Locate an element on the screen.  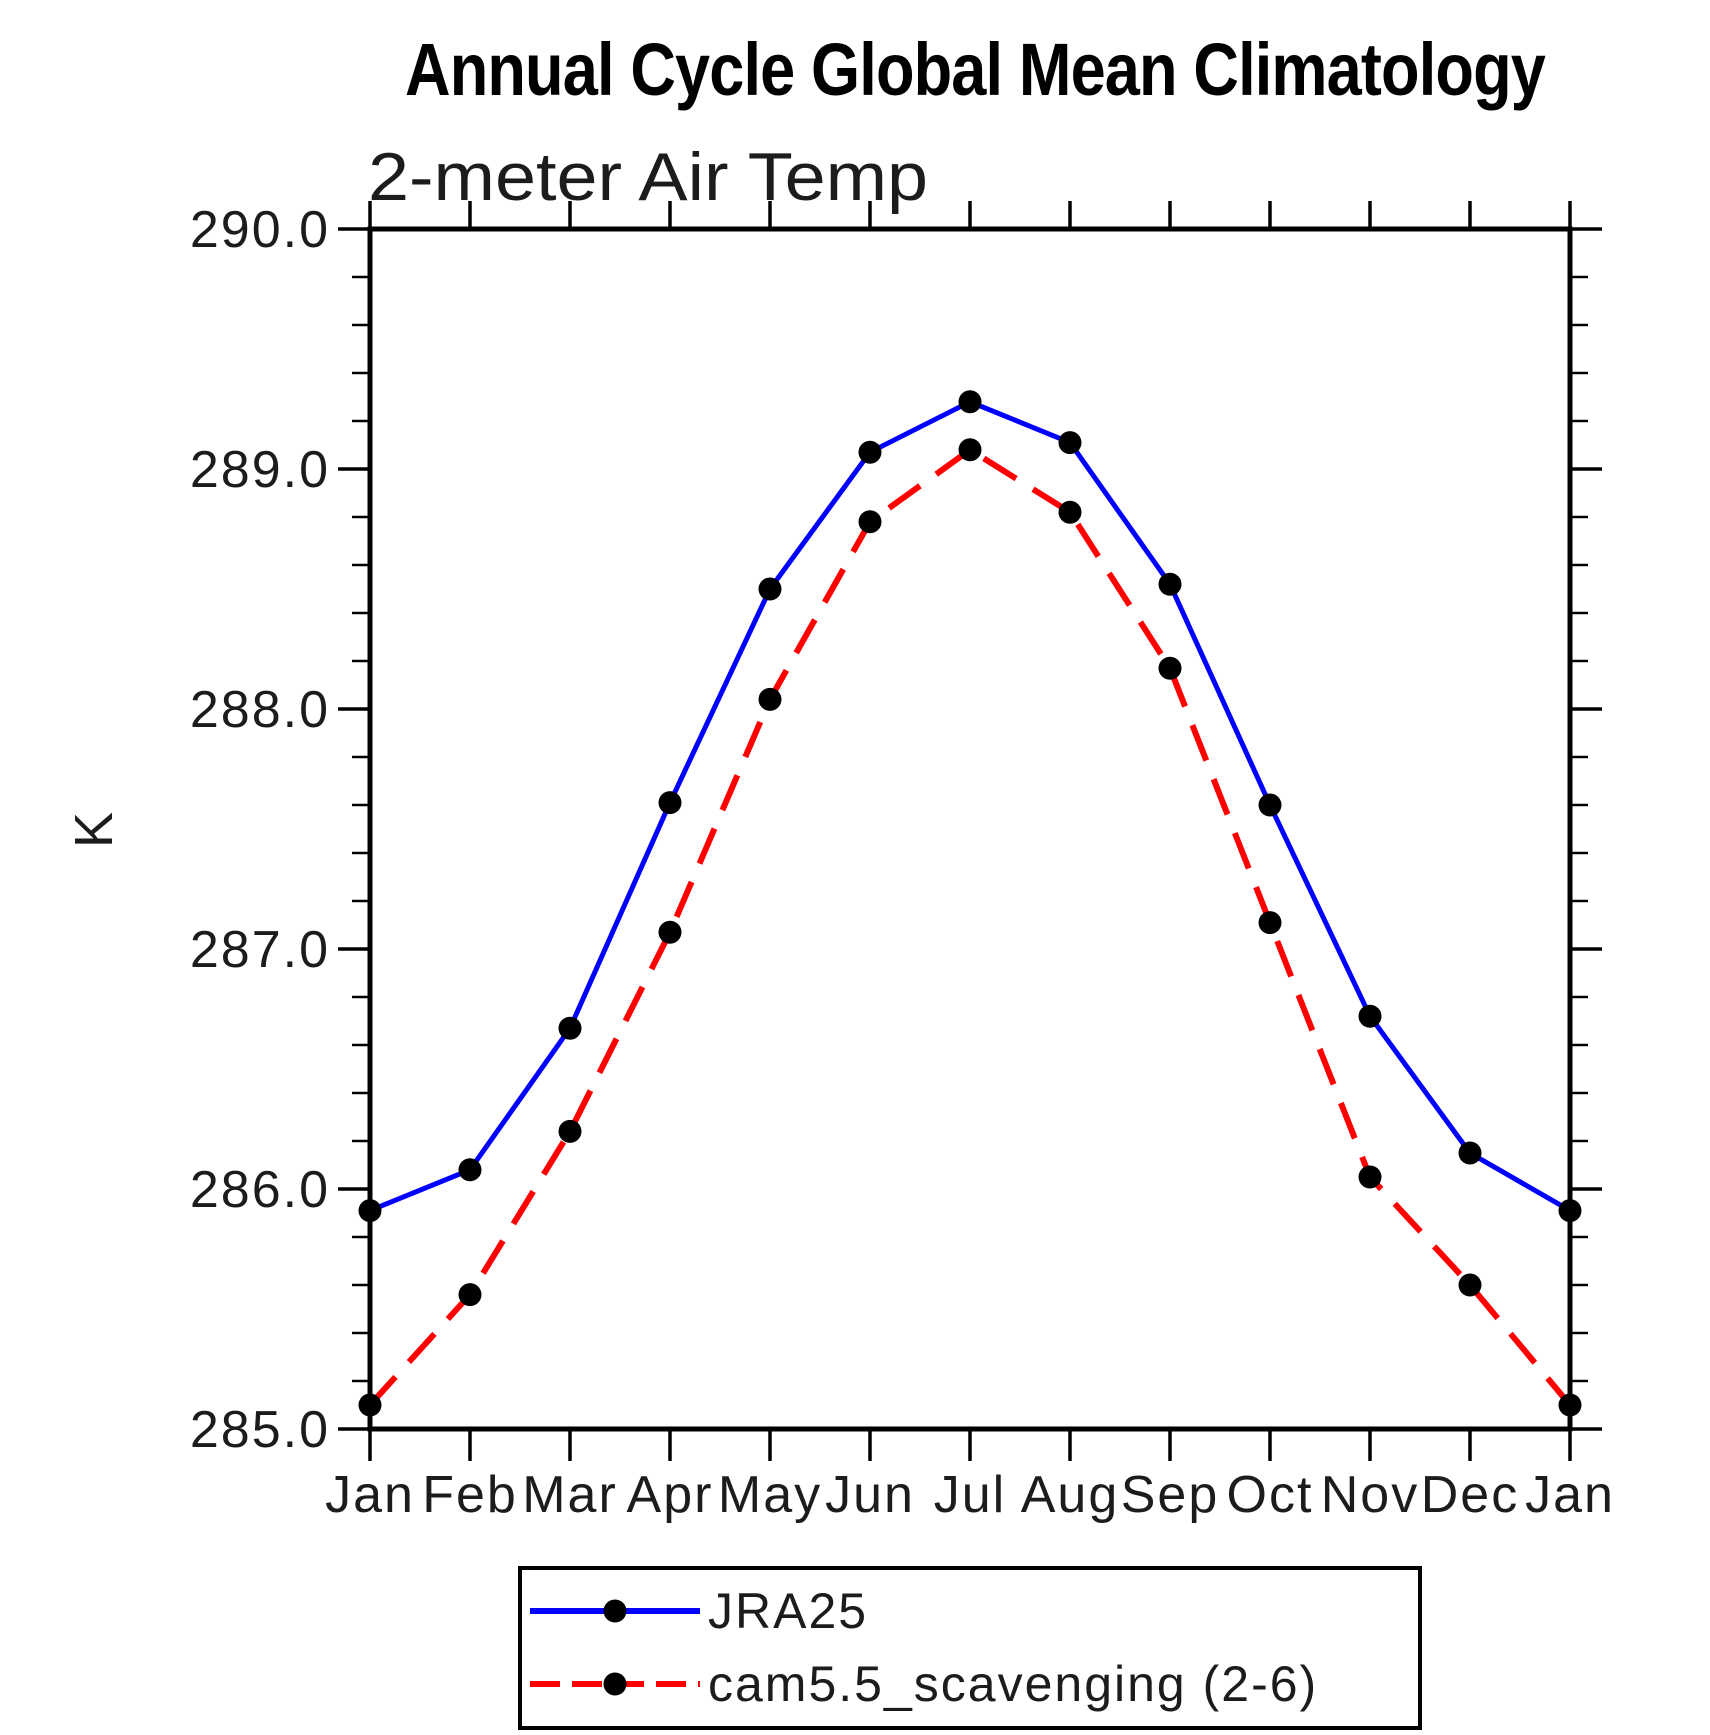
x-tick-label: Apr is located at coordinates (670, 1495).